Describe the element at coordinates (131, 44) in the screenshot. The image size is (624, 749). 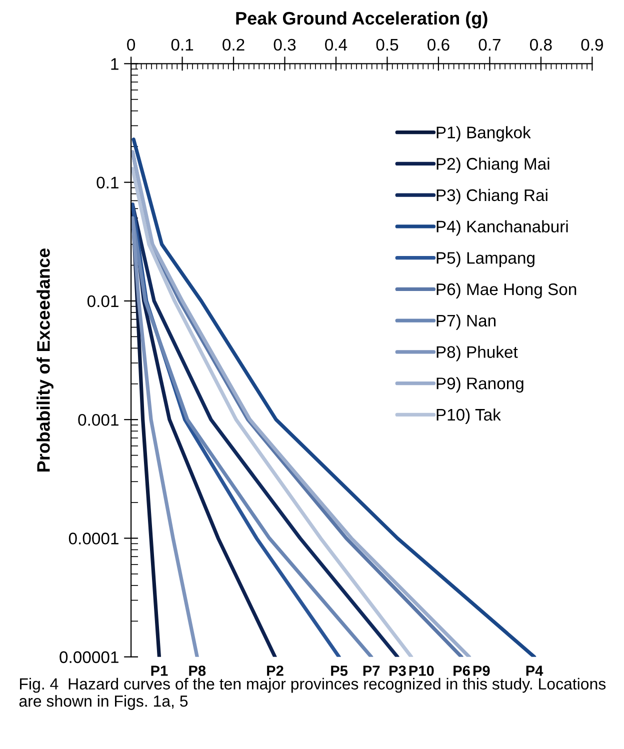
I see `x-tick-label: 0` at that location.